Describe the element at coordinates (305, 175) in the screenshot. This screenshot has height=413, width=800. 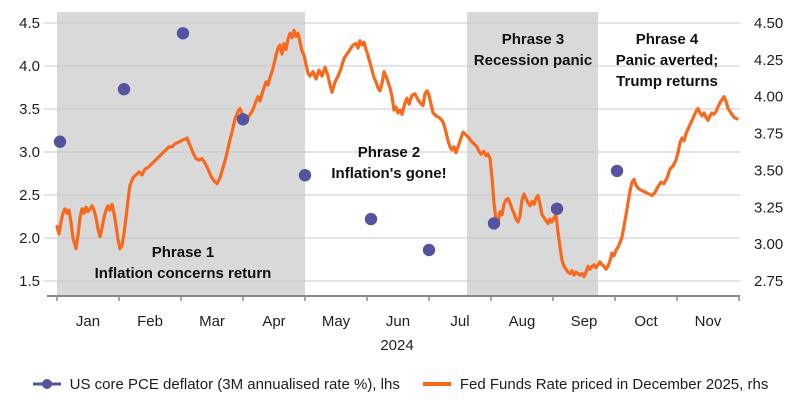
I see `pce-dot-May` at that location.